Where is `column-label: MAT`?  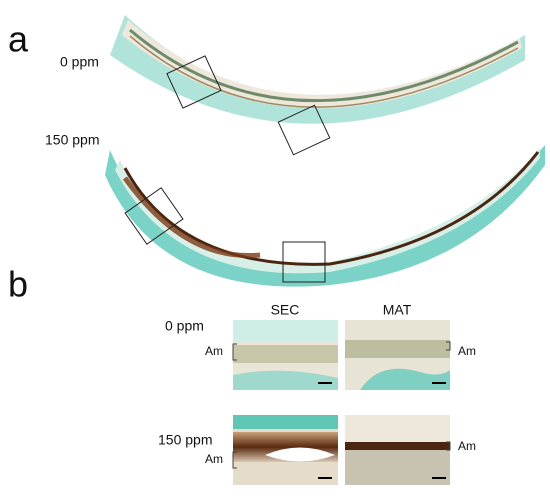 column-label: MAT is located at coordinates (397, 310).